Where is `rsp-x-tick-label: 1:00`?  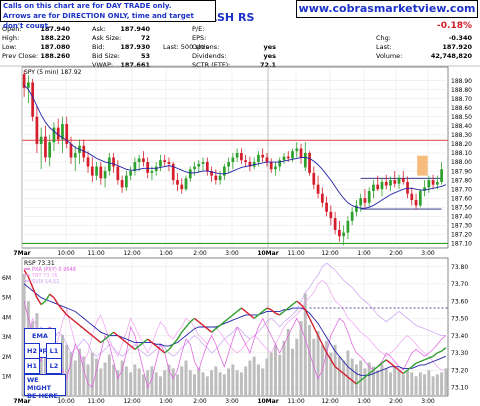
rsp-x-tick-label: 1:00 is located at coordinates (364, 401).